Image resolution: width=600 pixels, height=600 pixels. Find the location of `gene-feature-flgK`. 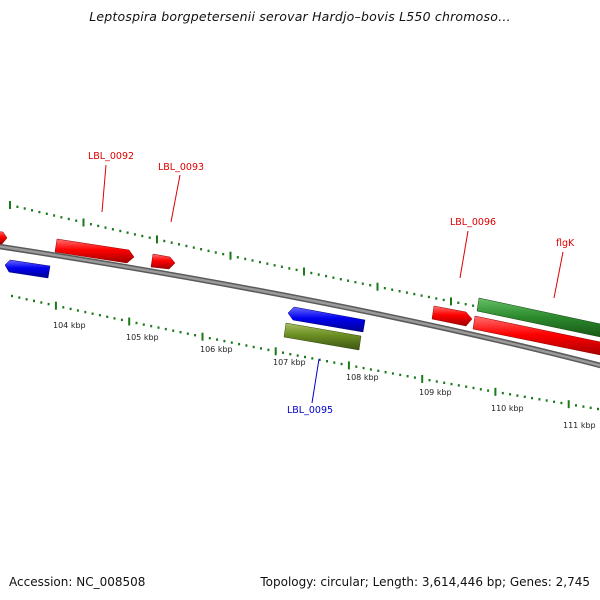

gene-feature-flgK is located at coordinates (538, 318).